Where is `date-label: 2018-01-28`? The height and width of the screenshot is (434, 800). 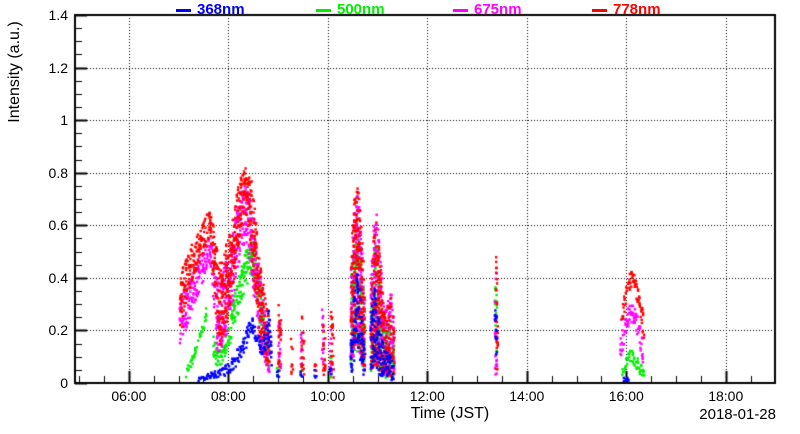
date-label: 2018-01-28 is located at coordinates (737, 414).